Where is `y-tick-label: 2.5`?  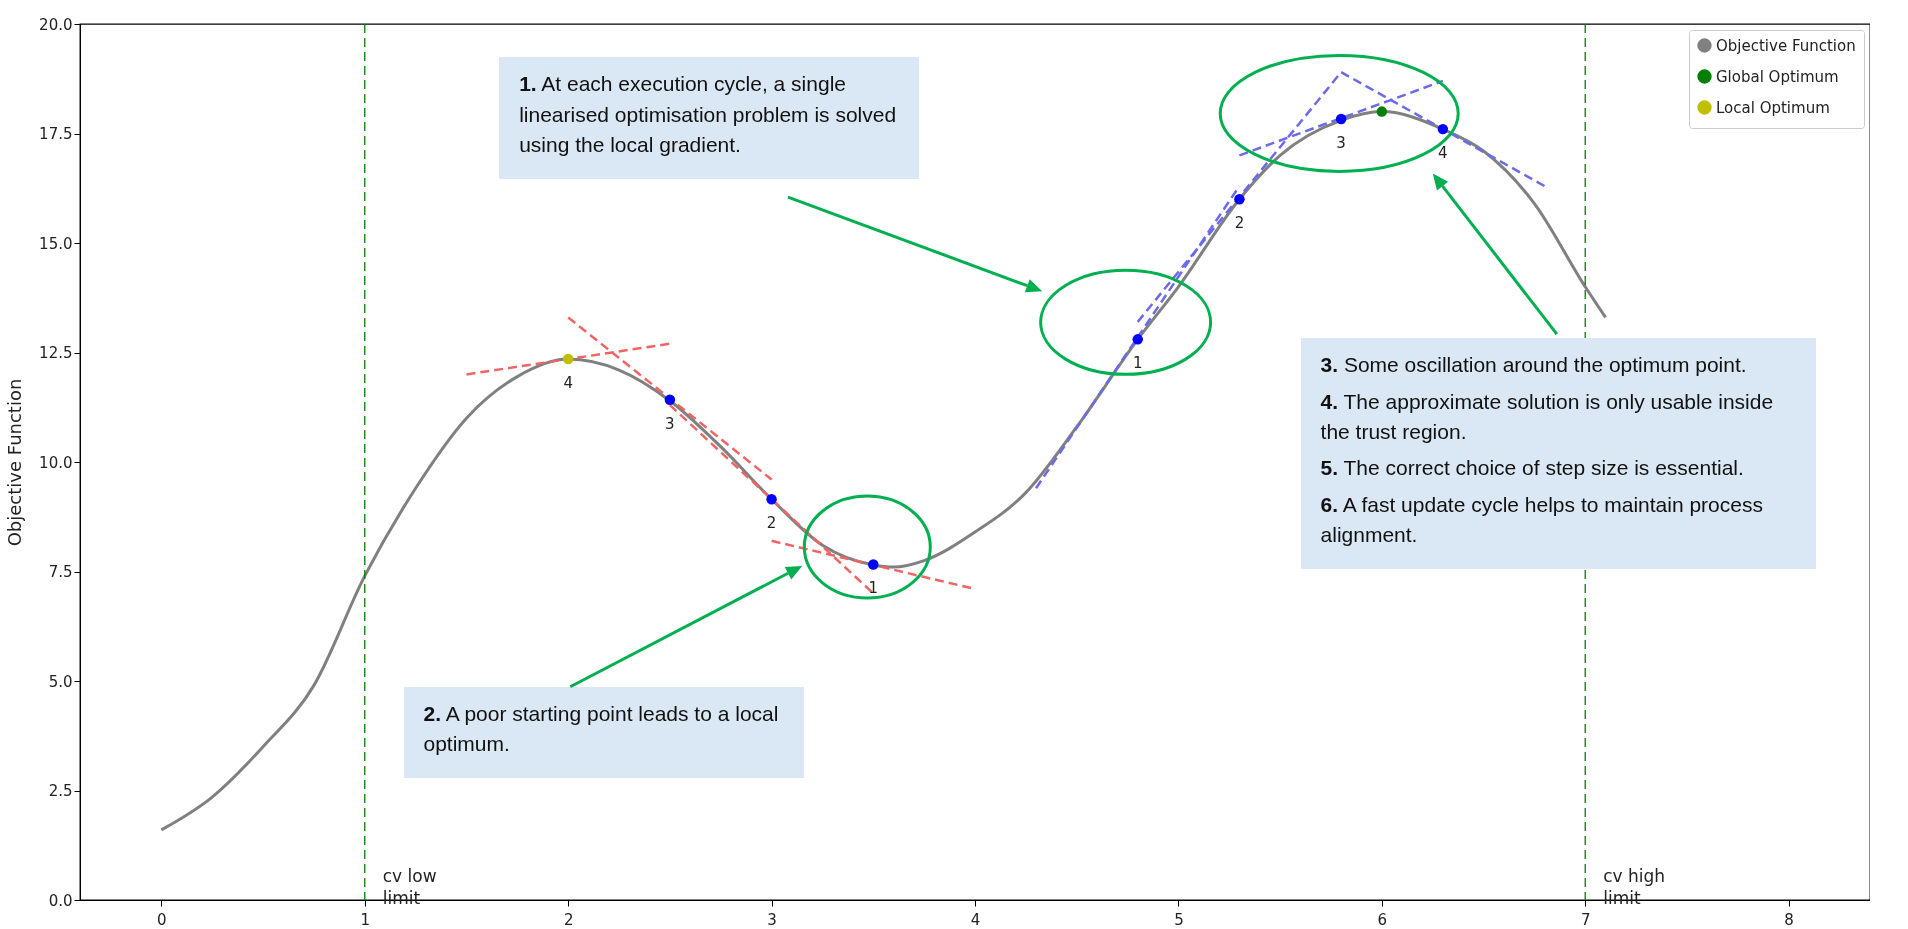
y-tick-label: 2.5 is located at coordinates (60, 791).